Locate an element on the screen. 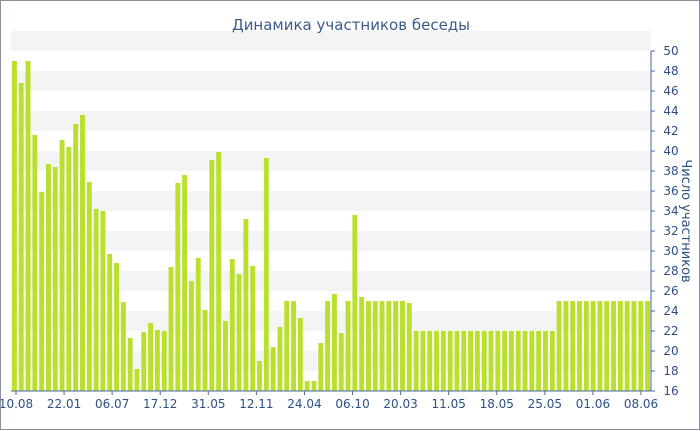  y-tick-label: 36 is located at coordinates (670, 191).